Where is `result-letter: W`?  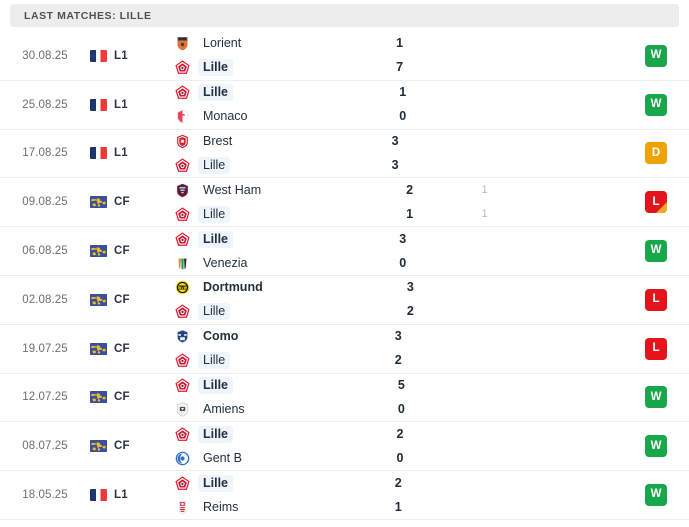 result-letter: W is located at coordinates (656, 55).